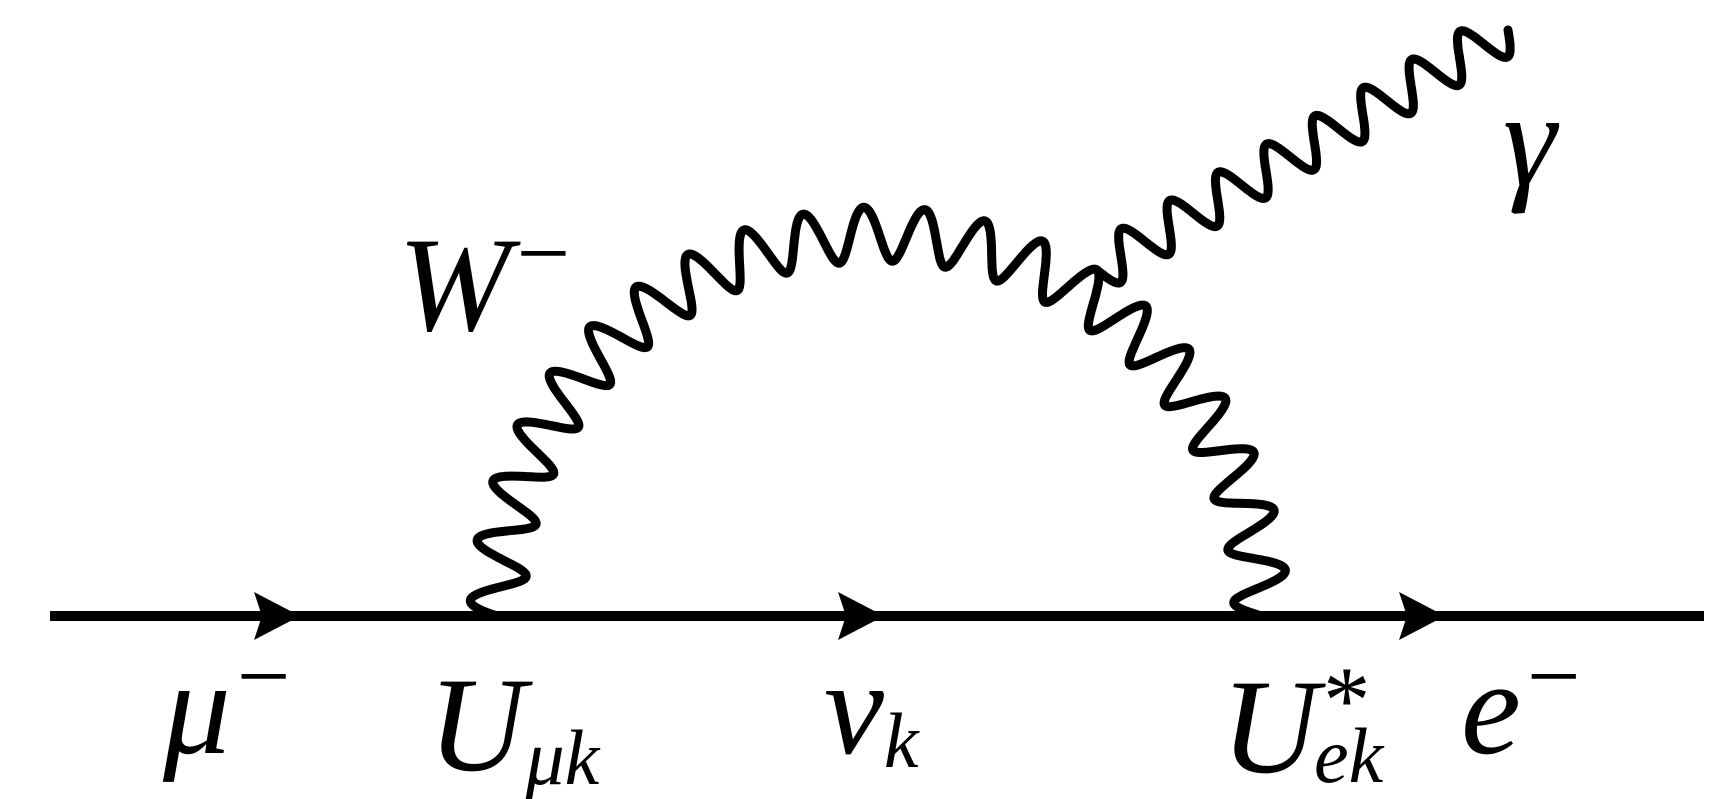 The height and width of the screenshot is (799, 1734). I want to click on electron-label: e−, so click(1523, 703).